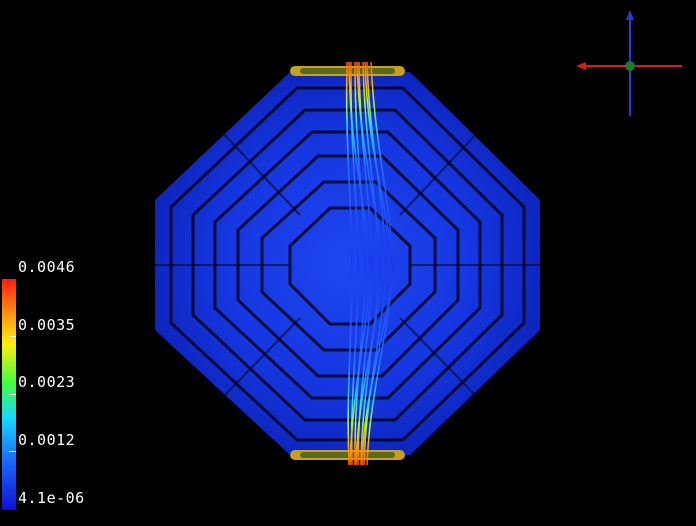 The width and height of the screenshot is (696, 526). Describe the element at coordinates (629, 63) in the screenshot. I see `orientation-axes` at that location.